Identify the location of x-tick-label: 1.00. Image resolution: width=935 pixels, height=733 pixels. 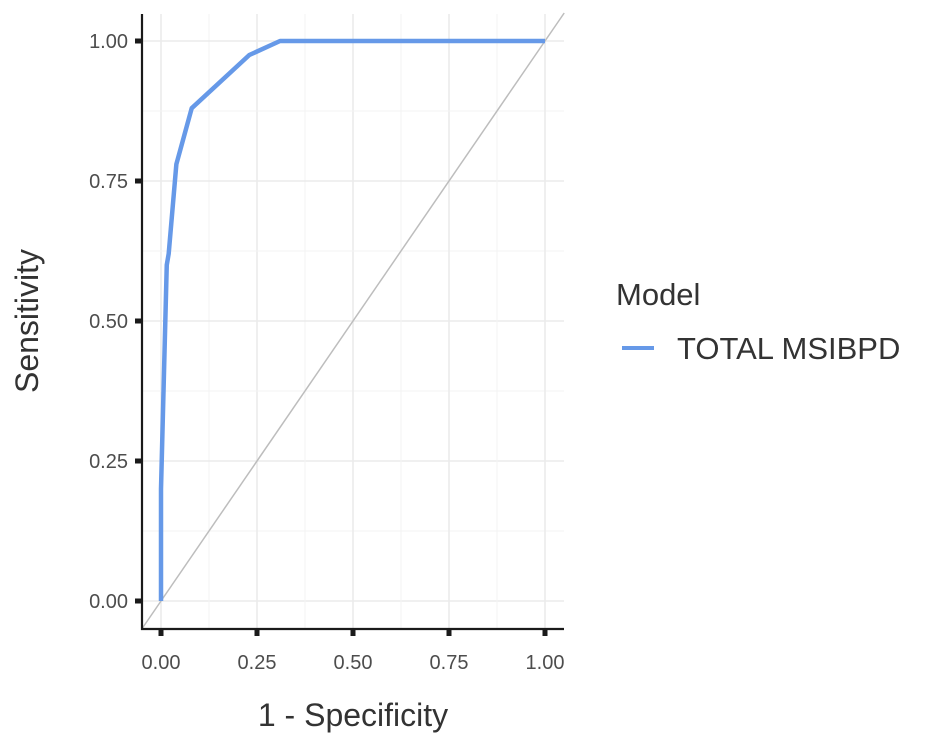
(545, 663).